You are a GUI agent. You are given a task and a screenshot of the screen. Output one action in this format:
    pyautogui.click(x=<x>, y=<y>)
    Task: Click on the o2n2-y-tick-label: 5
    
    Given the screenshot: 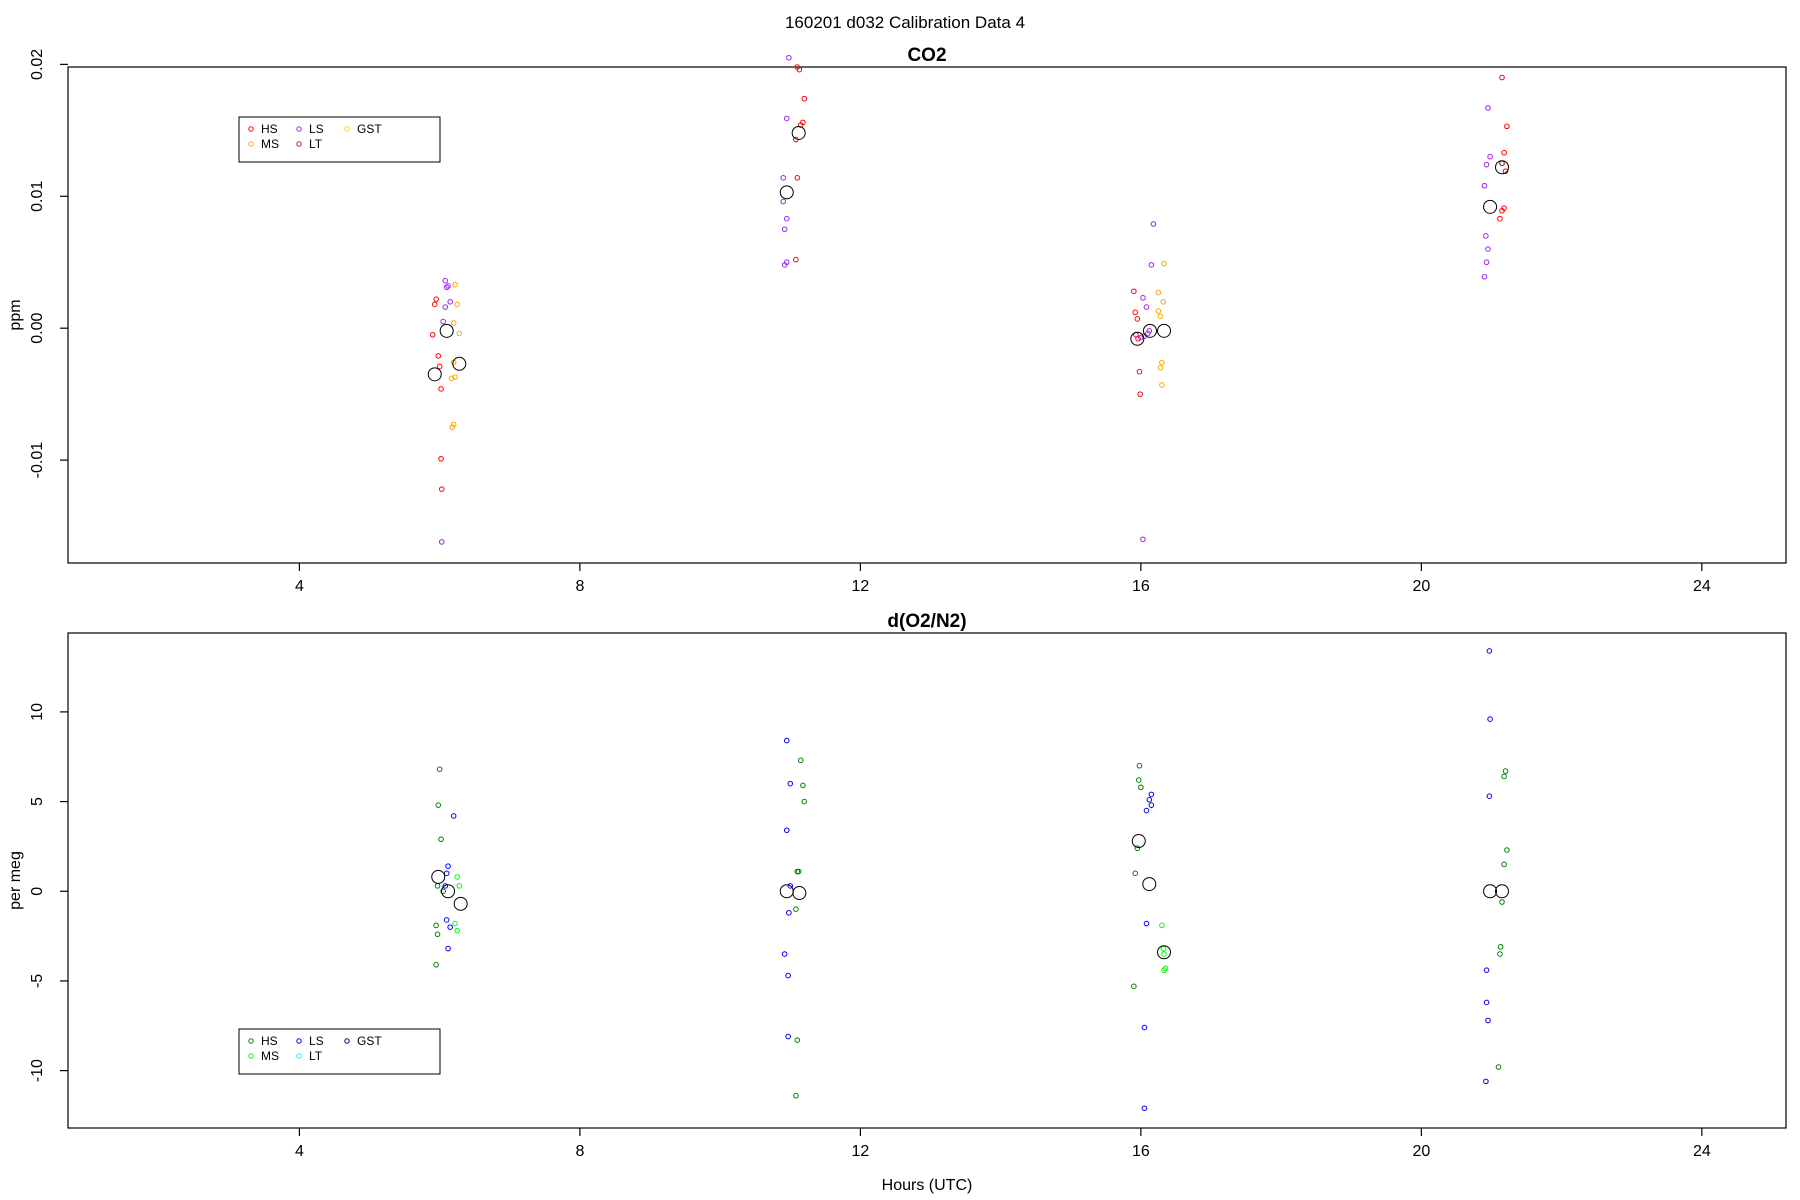 What is the action you would take?
    pyautogui.click(x=37, y=801)
    